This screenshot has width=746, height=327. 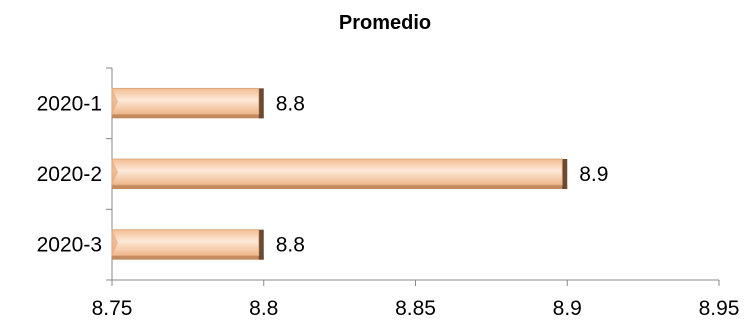 I want to click on category-label: 2020-1, so click(x=69, y=103).